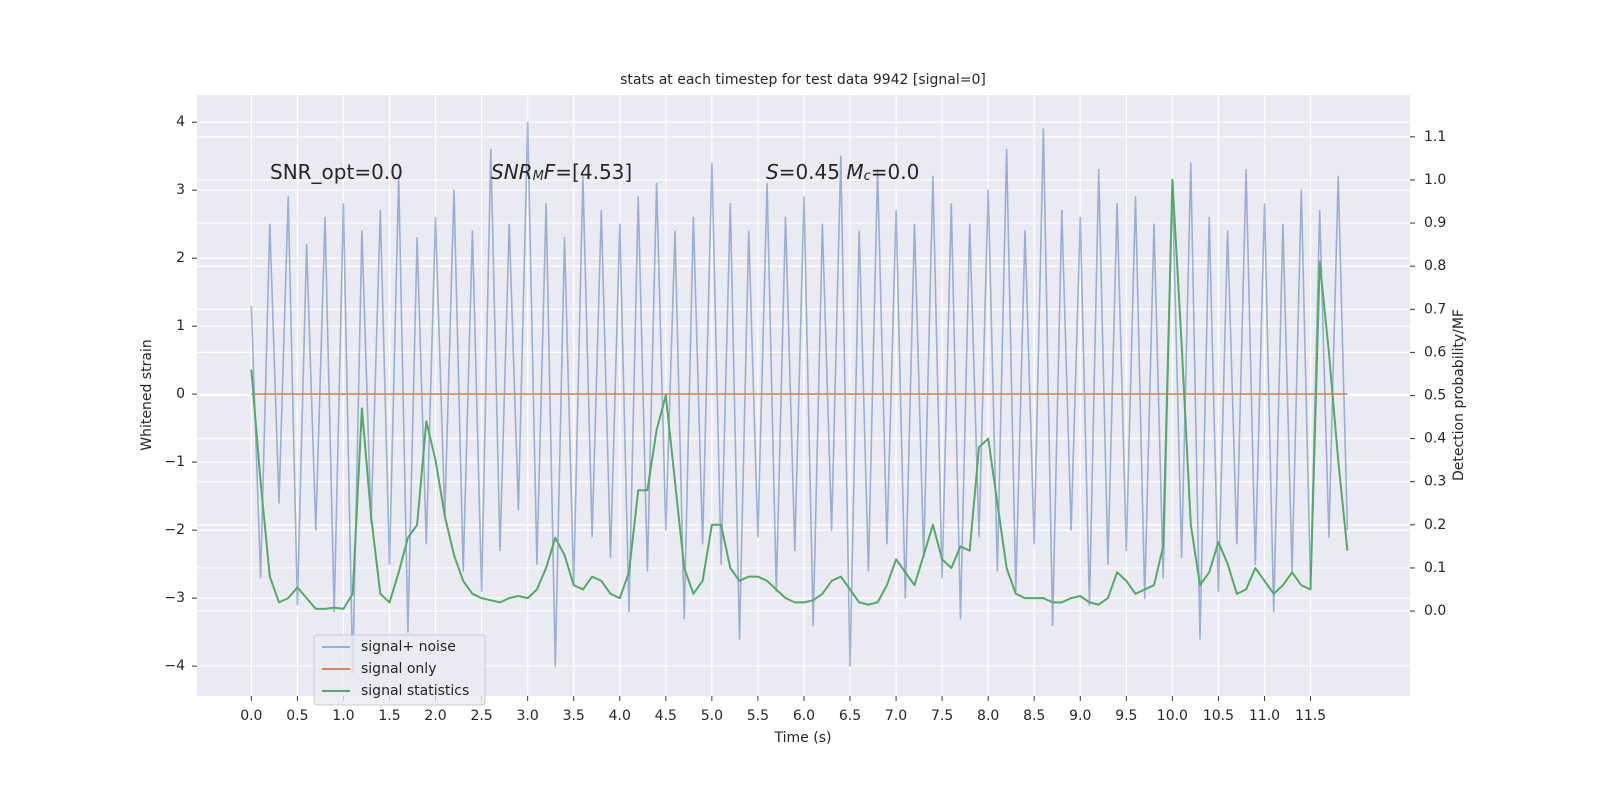 This screenshot has height=800, width=1600. Describe the element at coordinates (297, 716) in the screenshot. I see `x-tick-label: 0.5` at that location.